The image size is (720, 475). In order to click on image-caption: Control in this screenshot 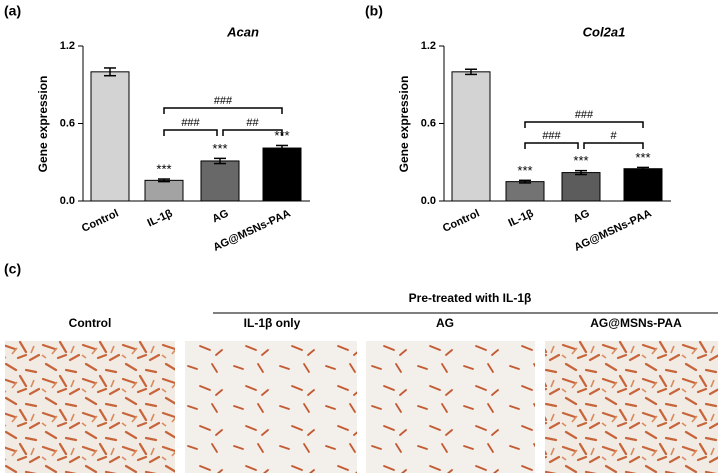, I will do `click(90, 323)`.